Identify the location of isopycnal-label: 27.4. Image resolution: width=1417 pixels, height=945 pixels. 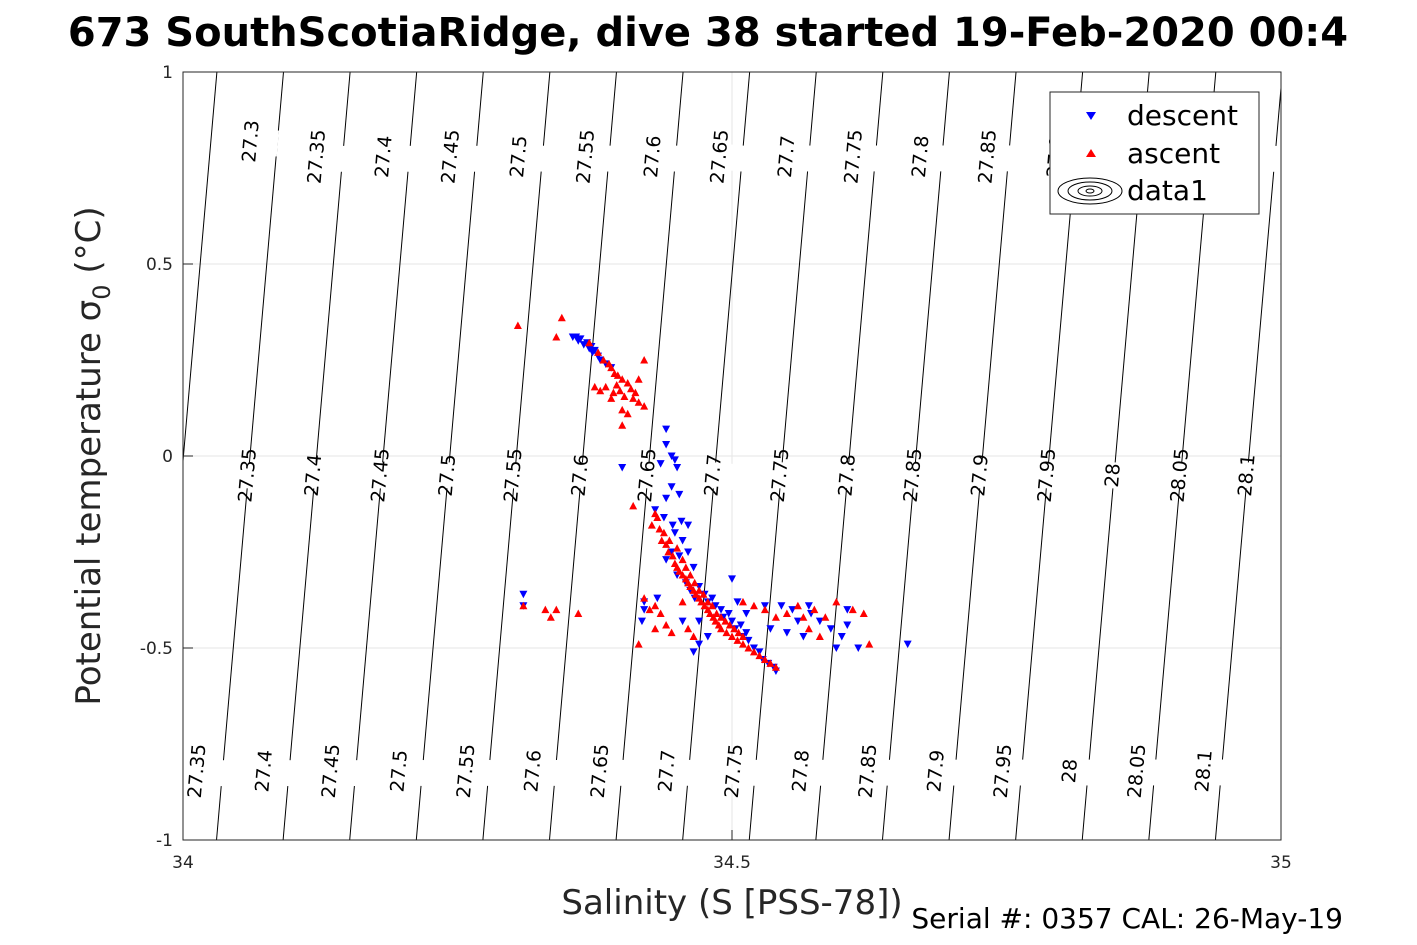
(314, 475).